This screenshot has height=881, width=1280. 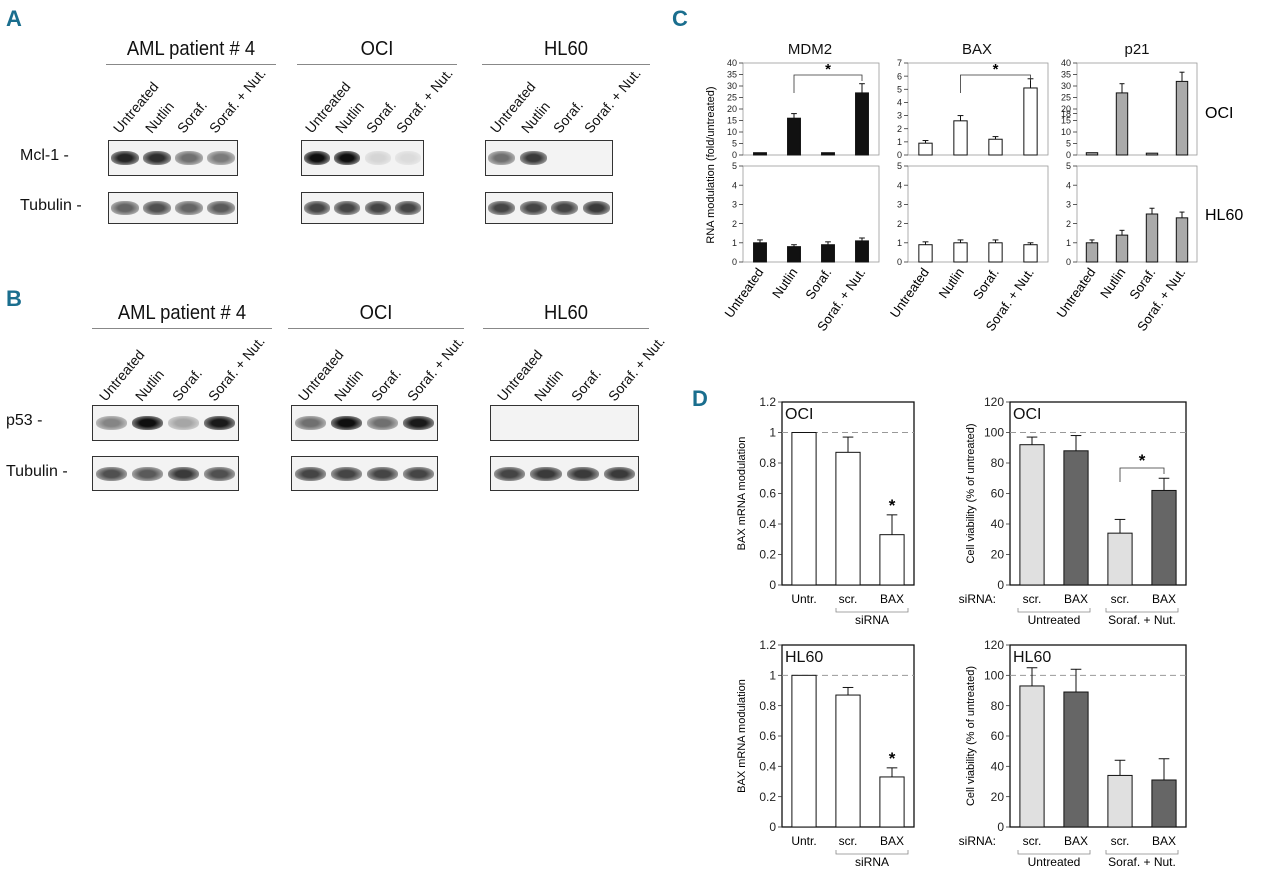 I want to click on cell-line-label: HL60, so click(x=804, y=657).